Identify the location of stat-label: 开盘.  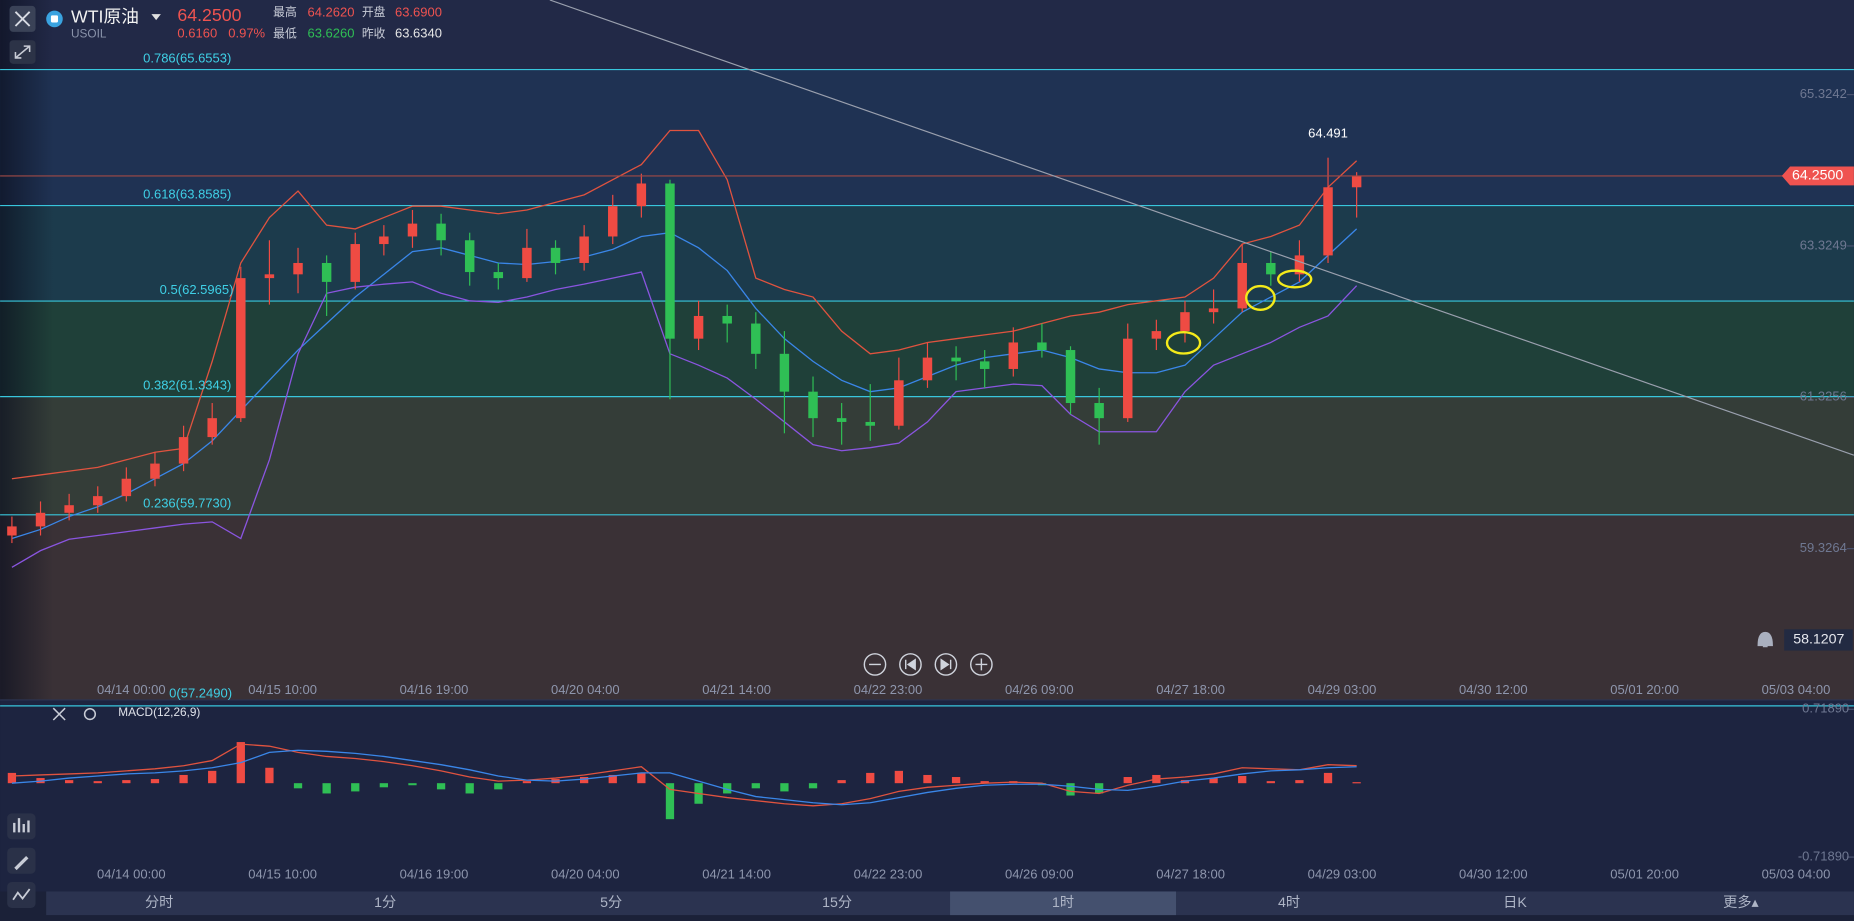
(374, 12).